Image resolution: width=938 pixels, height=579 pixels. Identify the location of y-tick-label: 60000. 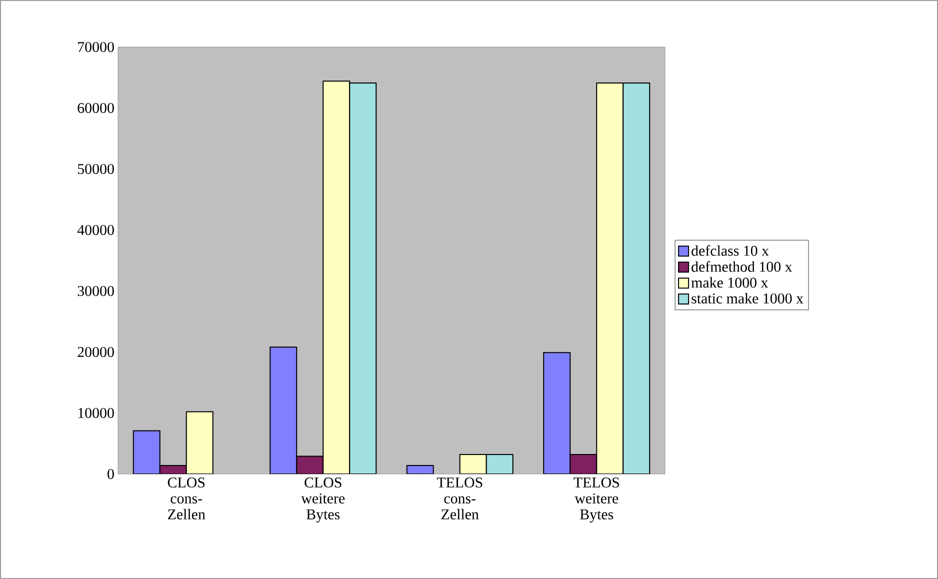
(96, 108).